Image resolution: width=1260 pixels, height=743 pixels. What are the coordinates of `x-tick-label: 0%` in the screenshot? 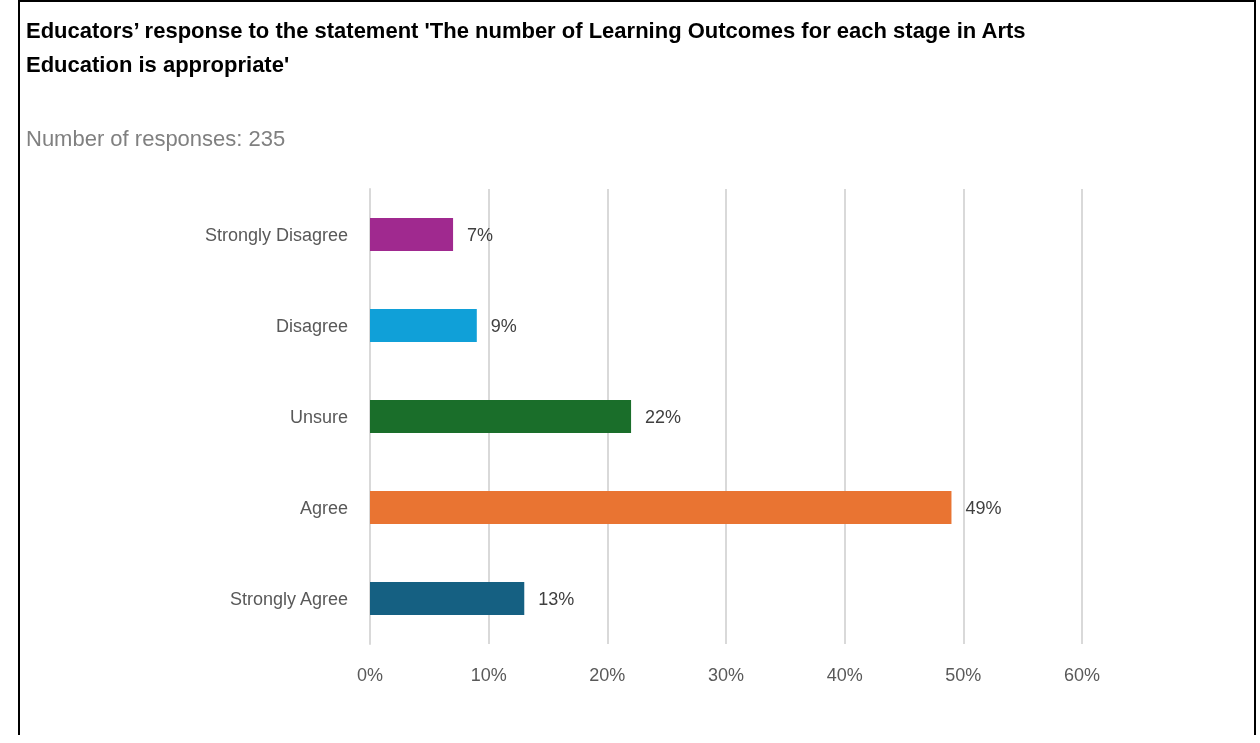 It's located at (370, 675).